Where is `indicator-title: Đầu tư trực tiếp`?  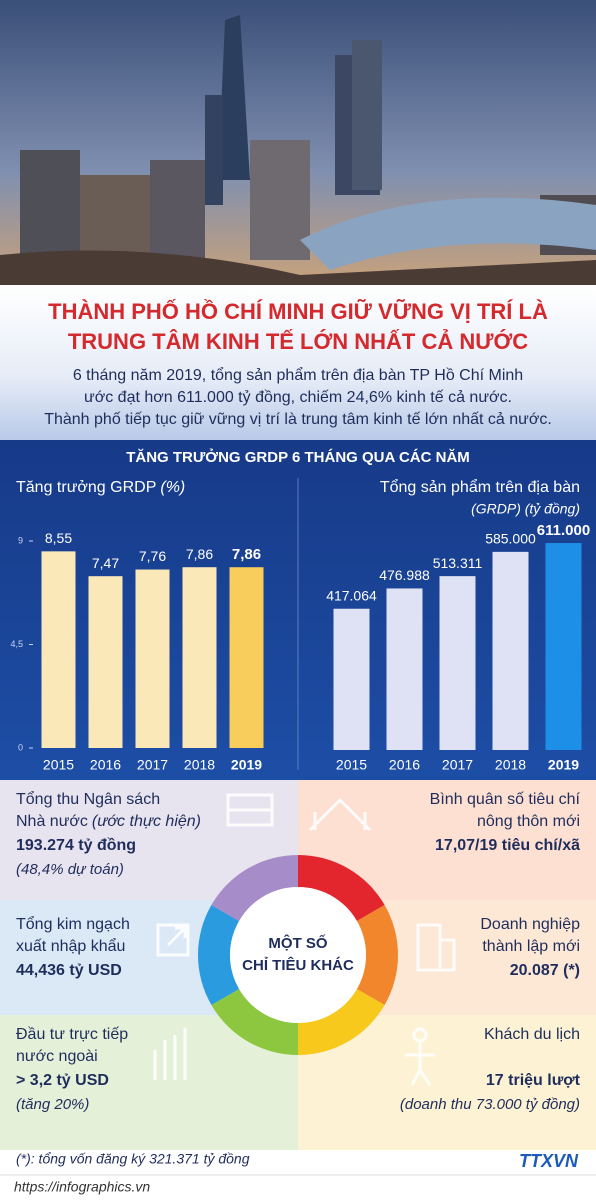 indicator-title: Đầu tư trực tiếp is located at coordinates (72, 1034).